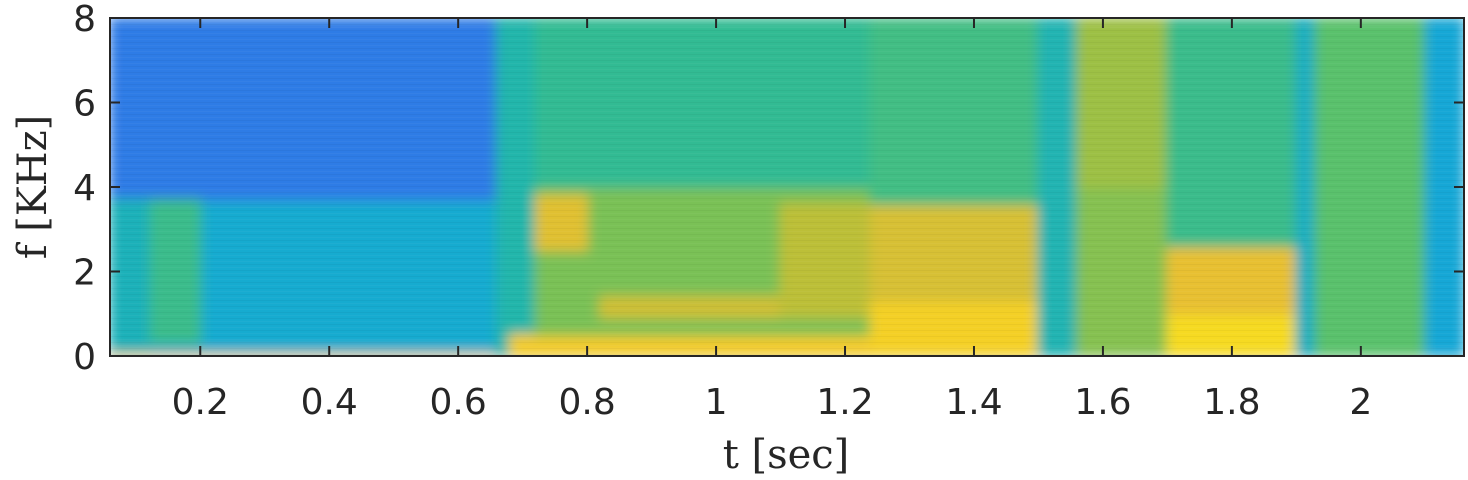 The height and width of the screenshot is (480, 1468). Describe the element at coordinates (1231, 402) in the screenshot. I see `x-tick-label: 1.8` at that location.